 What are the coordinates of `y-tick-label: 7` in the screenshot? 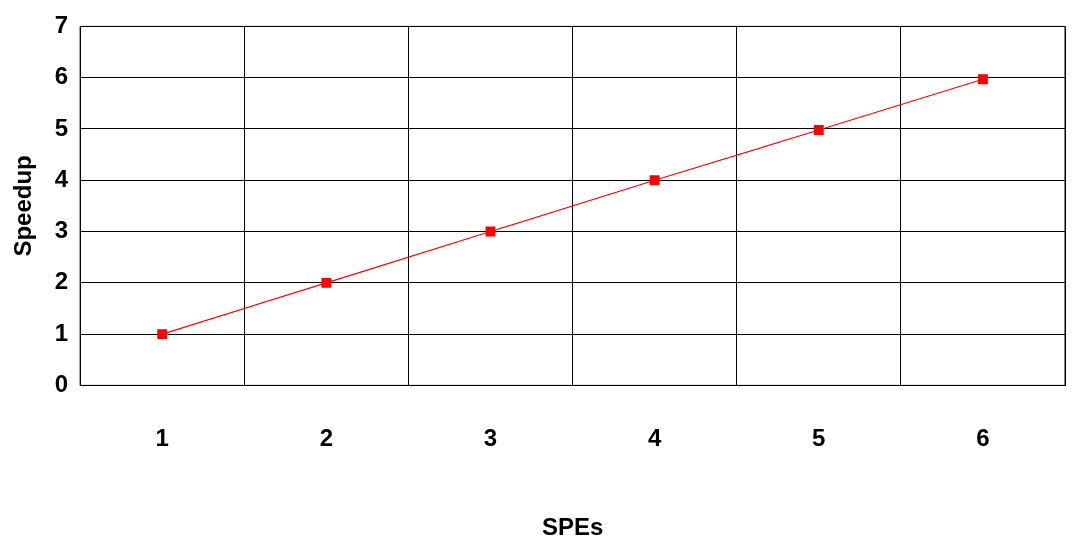 It's located at (61, 25).